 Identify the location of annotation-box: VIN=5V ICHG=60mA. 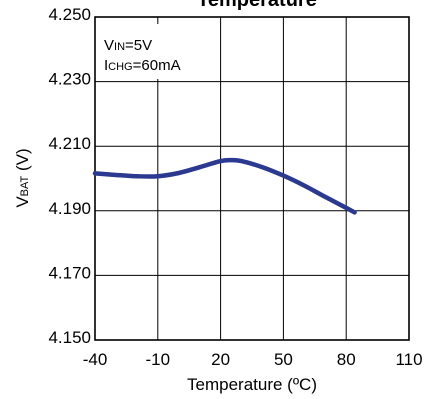
(156, 51).